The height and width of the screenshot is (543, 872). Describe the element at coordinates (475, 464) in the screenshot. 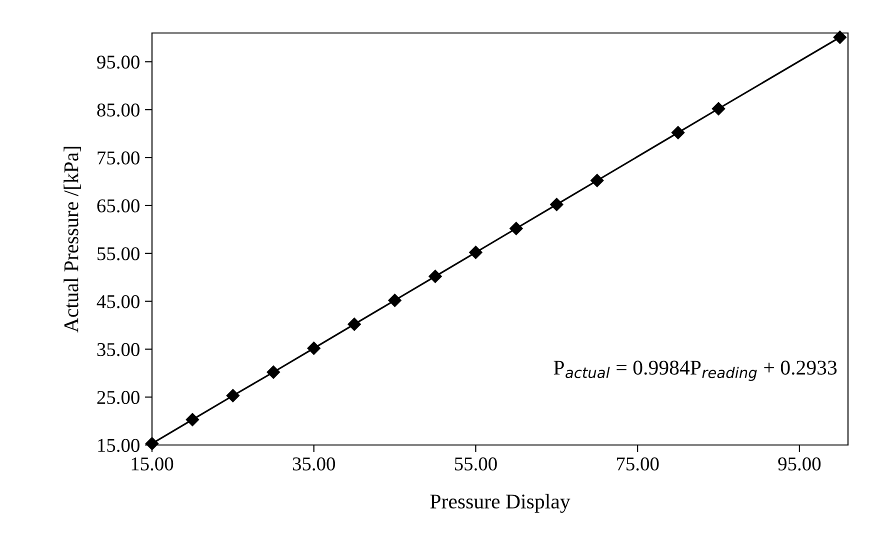

I see `x-tick-label: 55.00` at that location.